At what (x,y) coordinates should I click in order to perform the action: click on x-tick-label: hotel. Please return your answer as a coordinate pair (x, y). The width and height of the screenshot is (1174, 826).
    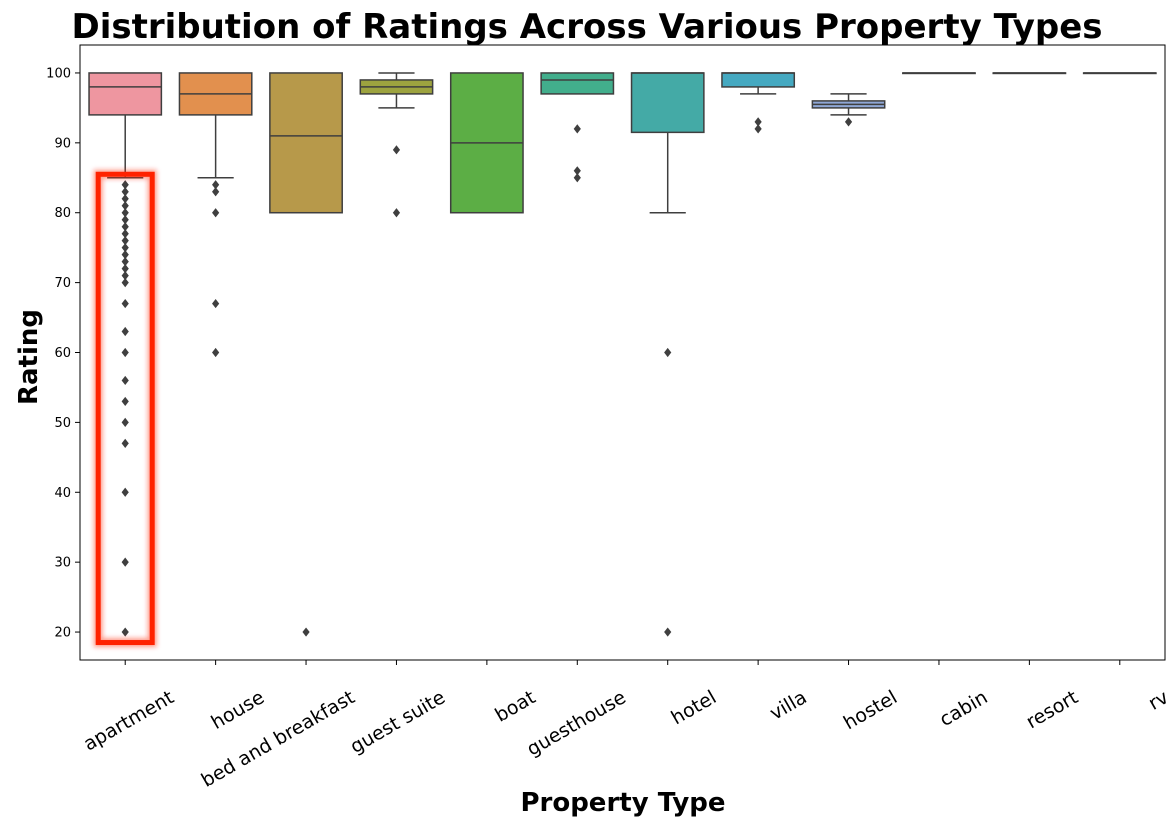
    Looking at the image, I should click on (694, 707).